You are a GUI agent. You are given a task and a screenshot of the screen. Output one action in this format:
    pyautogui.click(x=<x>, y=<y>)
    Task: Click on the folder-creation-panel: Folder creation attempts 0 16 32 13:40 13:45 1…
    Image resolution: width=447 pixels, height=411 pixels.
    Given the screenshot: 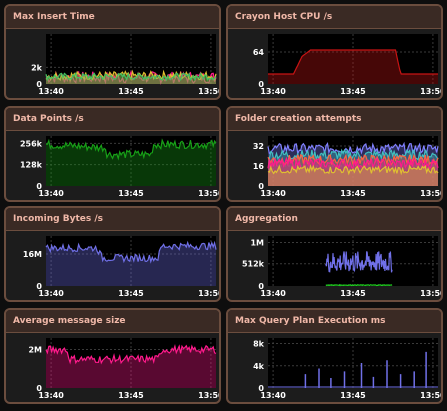 What is the action you would take?
    pyautogui.click(x=334, y=154)
    